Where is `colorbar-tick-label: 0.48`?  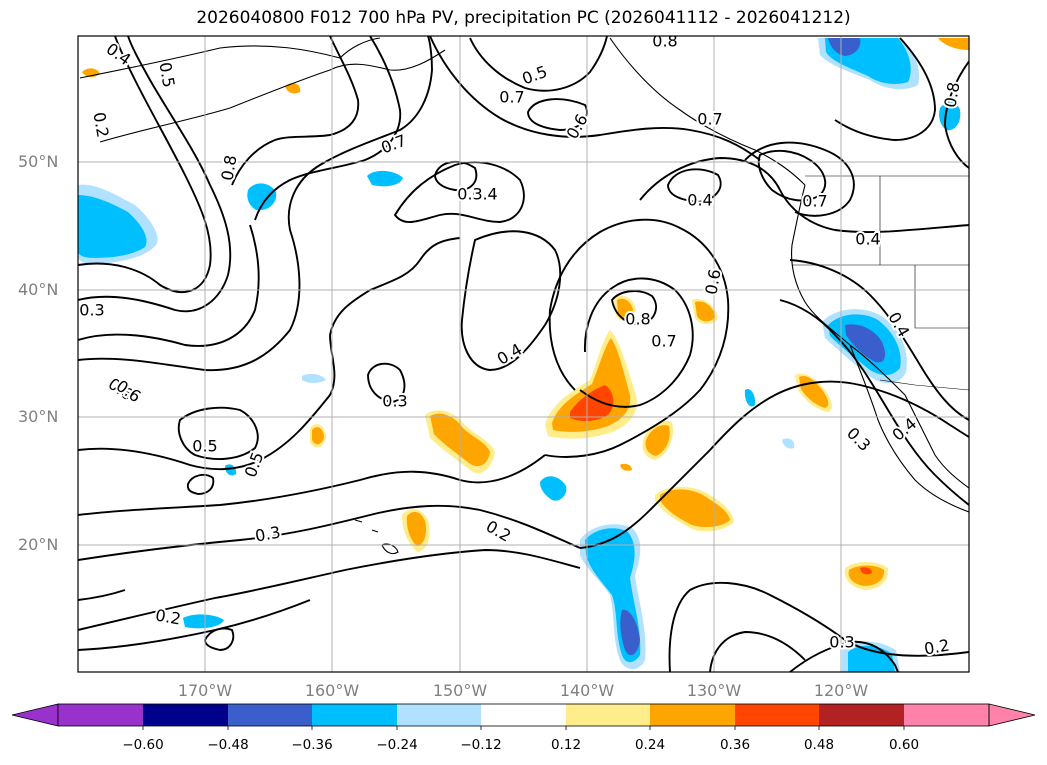
colorbar-tick-label: 0.48 is located at coordinates (819, 745).